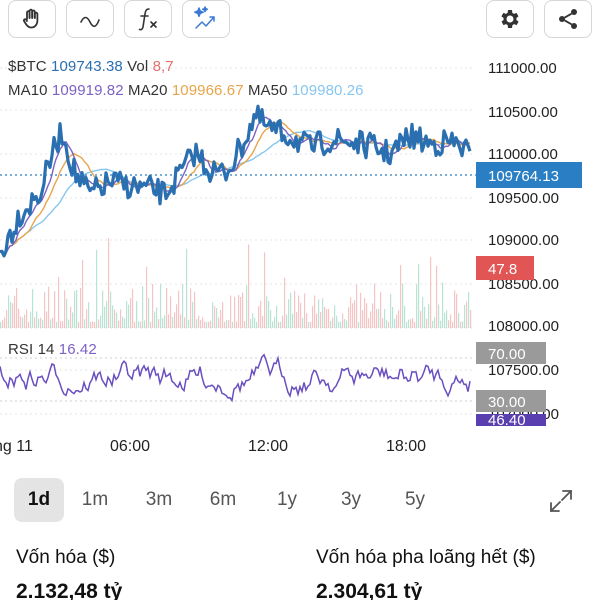 This screenshot has height=600, width=600. I want to click on timeframe-tab-3y: 3y, so click(351, 499).